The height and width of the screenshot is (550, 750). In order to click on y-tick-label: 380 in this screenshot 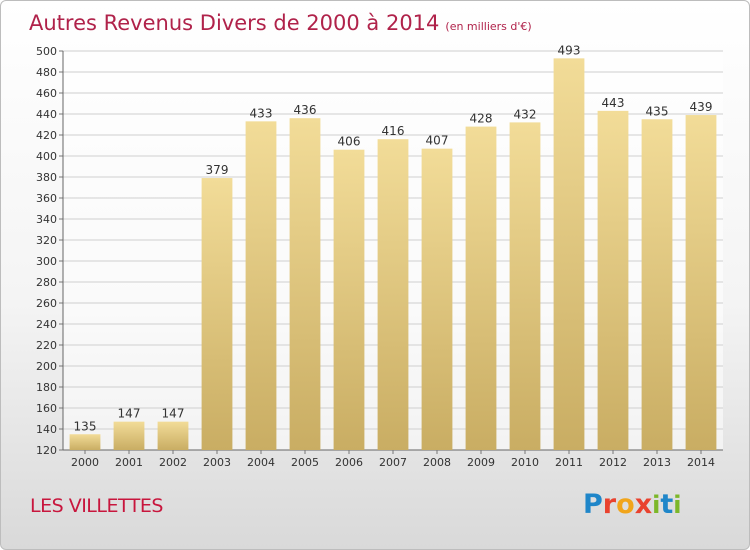, I will do `click(46, 177)`.